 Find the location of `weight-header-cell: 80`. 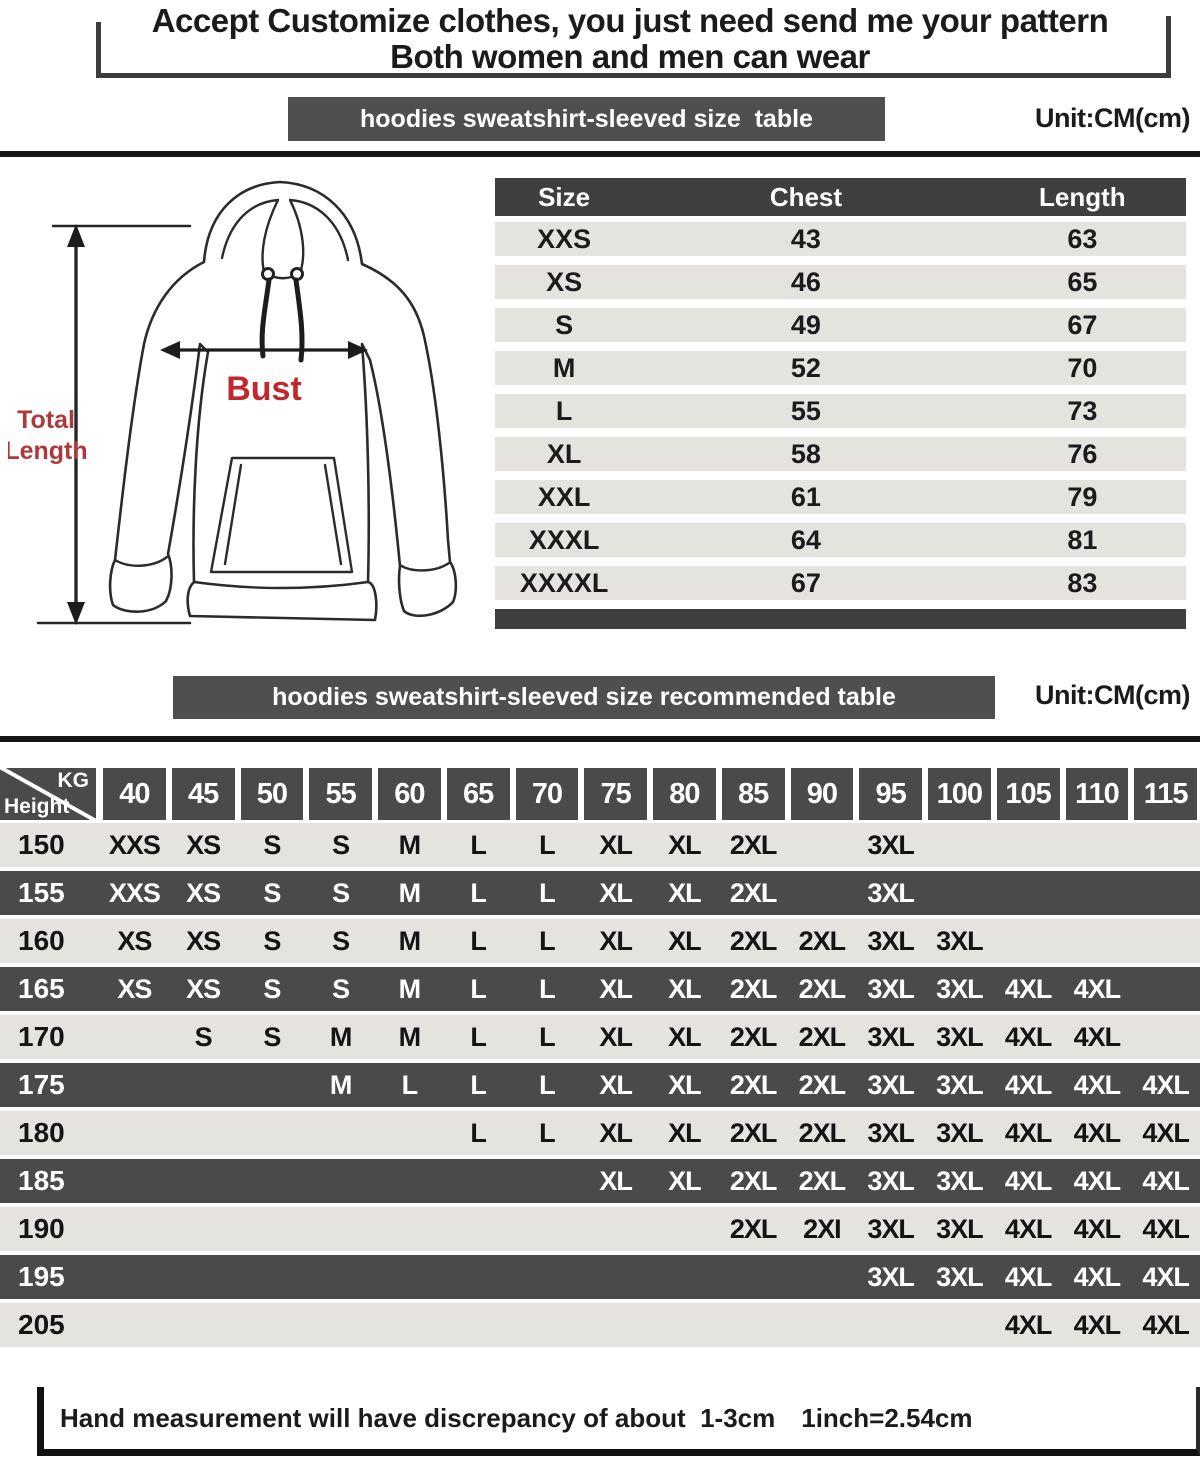

weight-header-cell: 80 is located at coordinates (684, 794).